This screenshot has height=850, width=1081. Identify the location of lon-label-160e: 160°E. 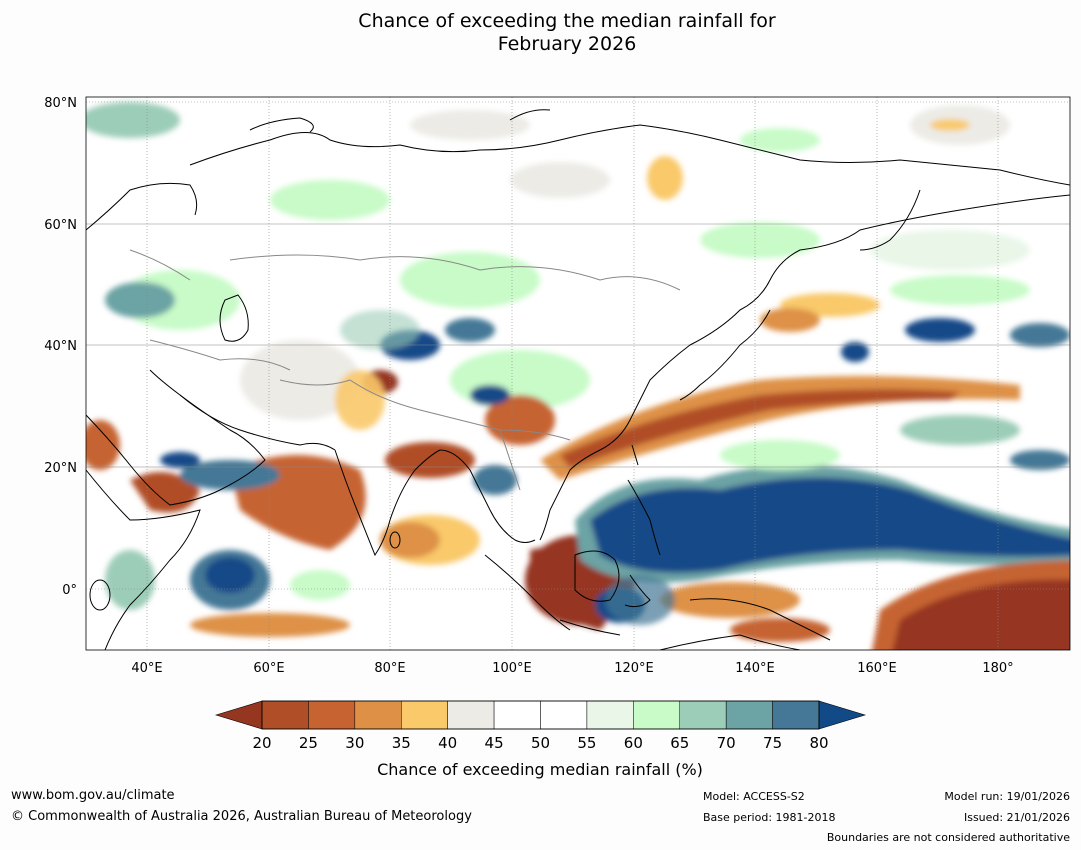
(877, 668).